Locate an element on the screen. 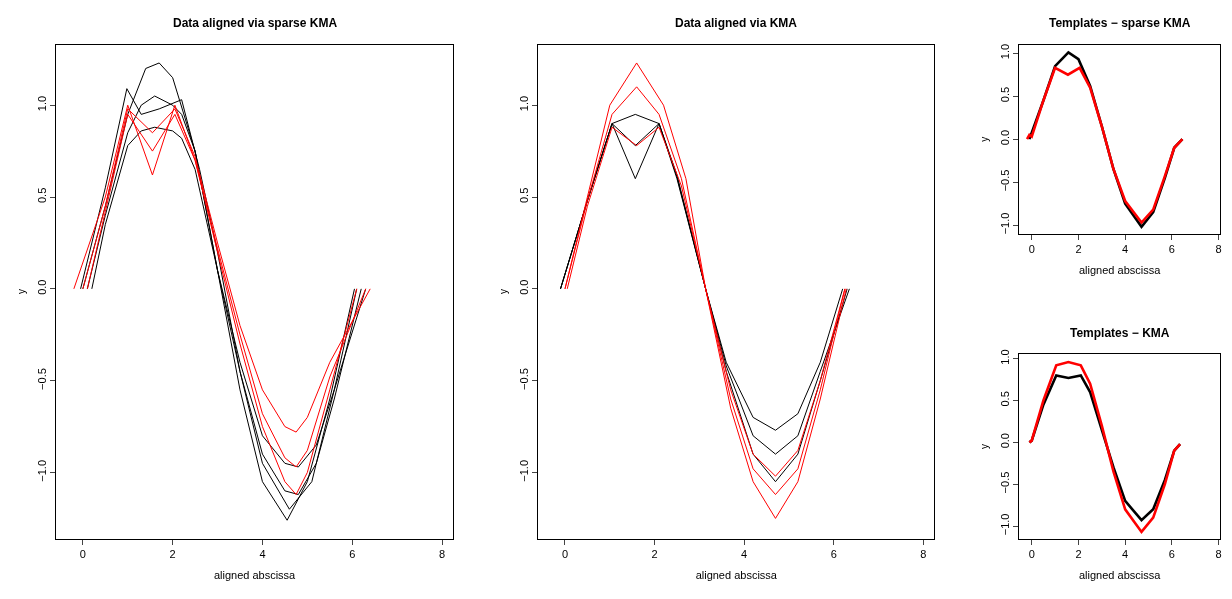 This screenshot has height=599, width=1232. chart-title: Templates − sparse KMA is located at coordinates (1120, 23).